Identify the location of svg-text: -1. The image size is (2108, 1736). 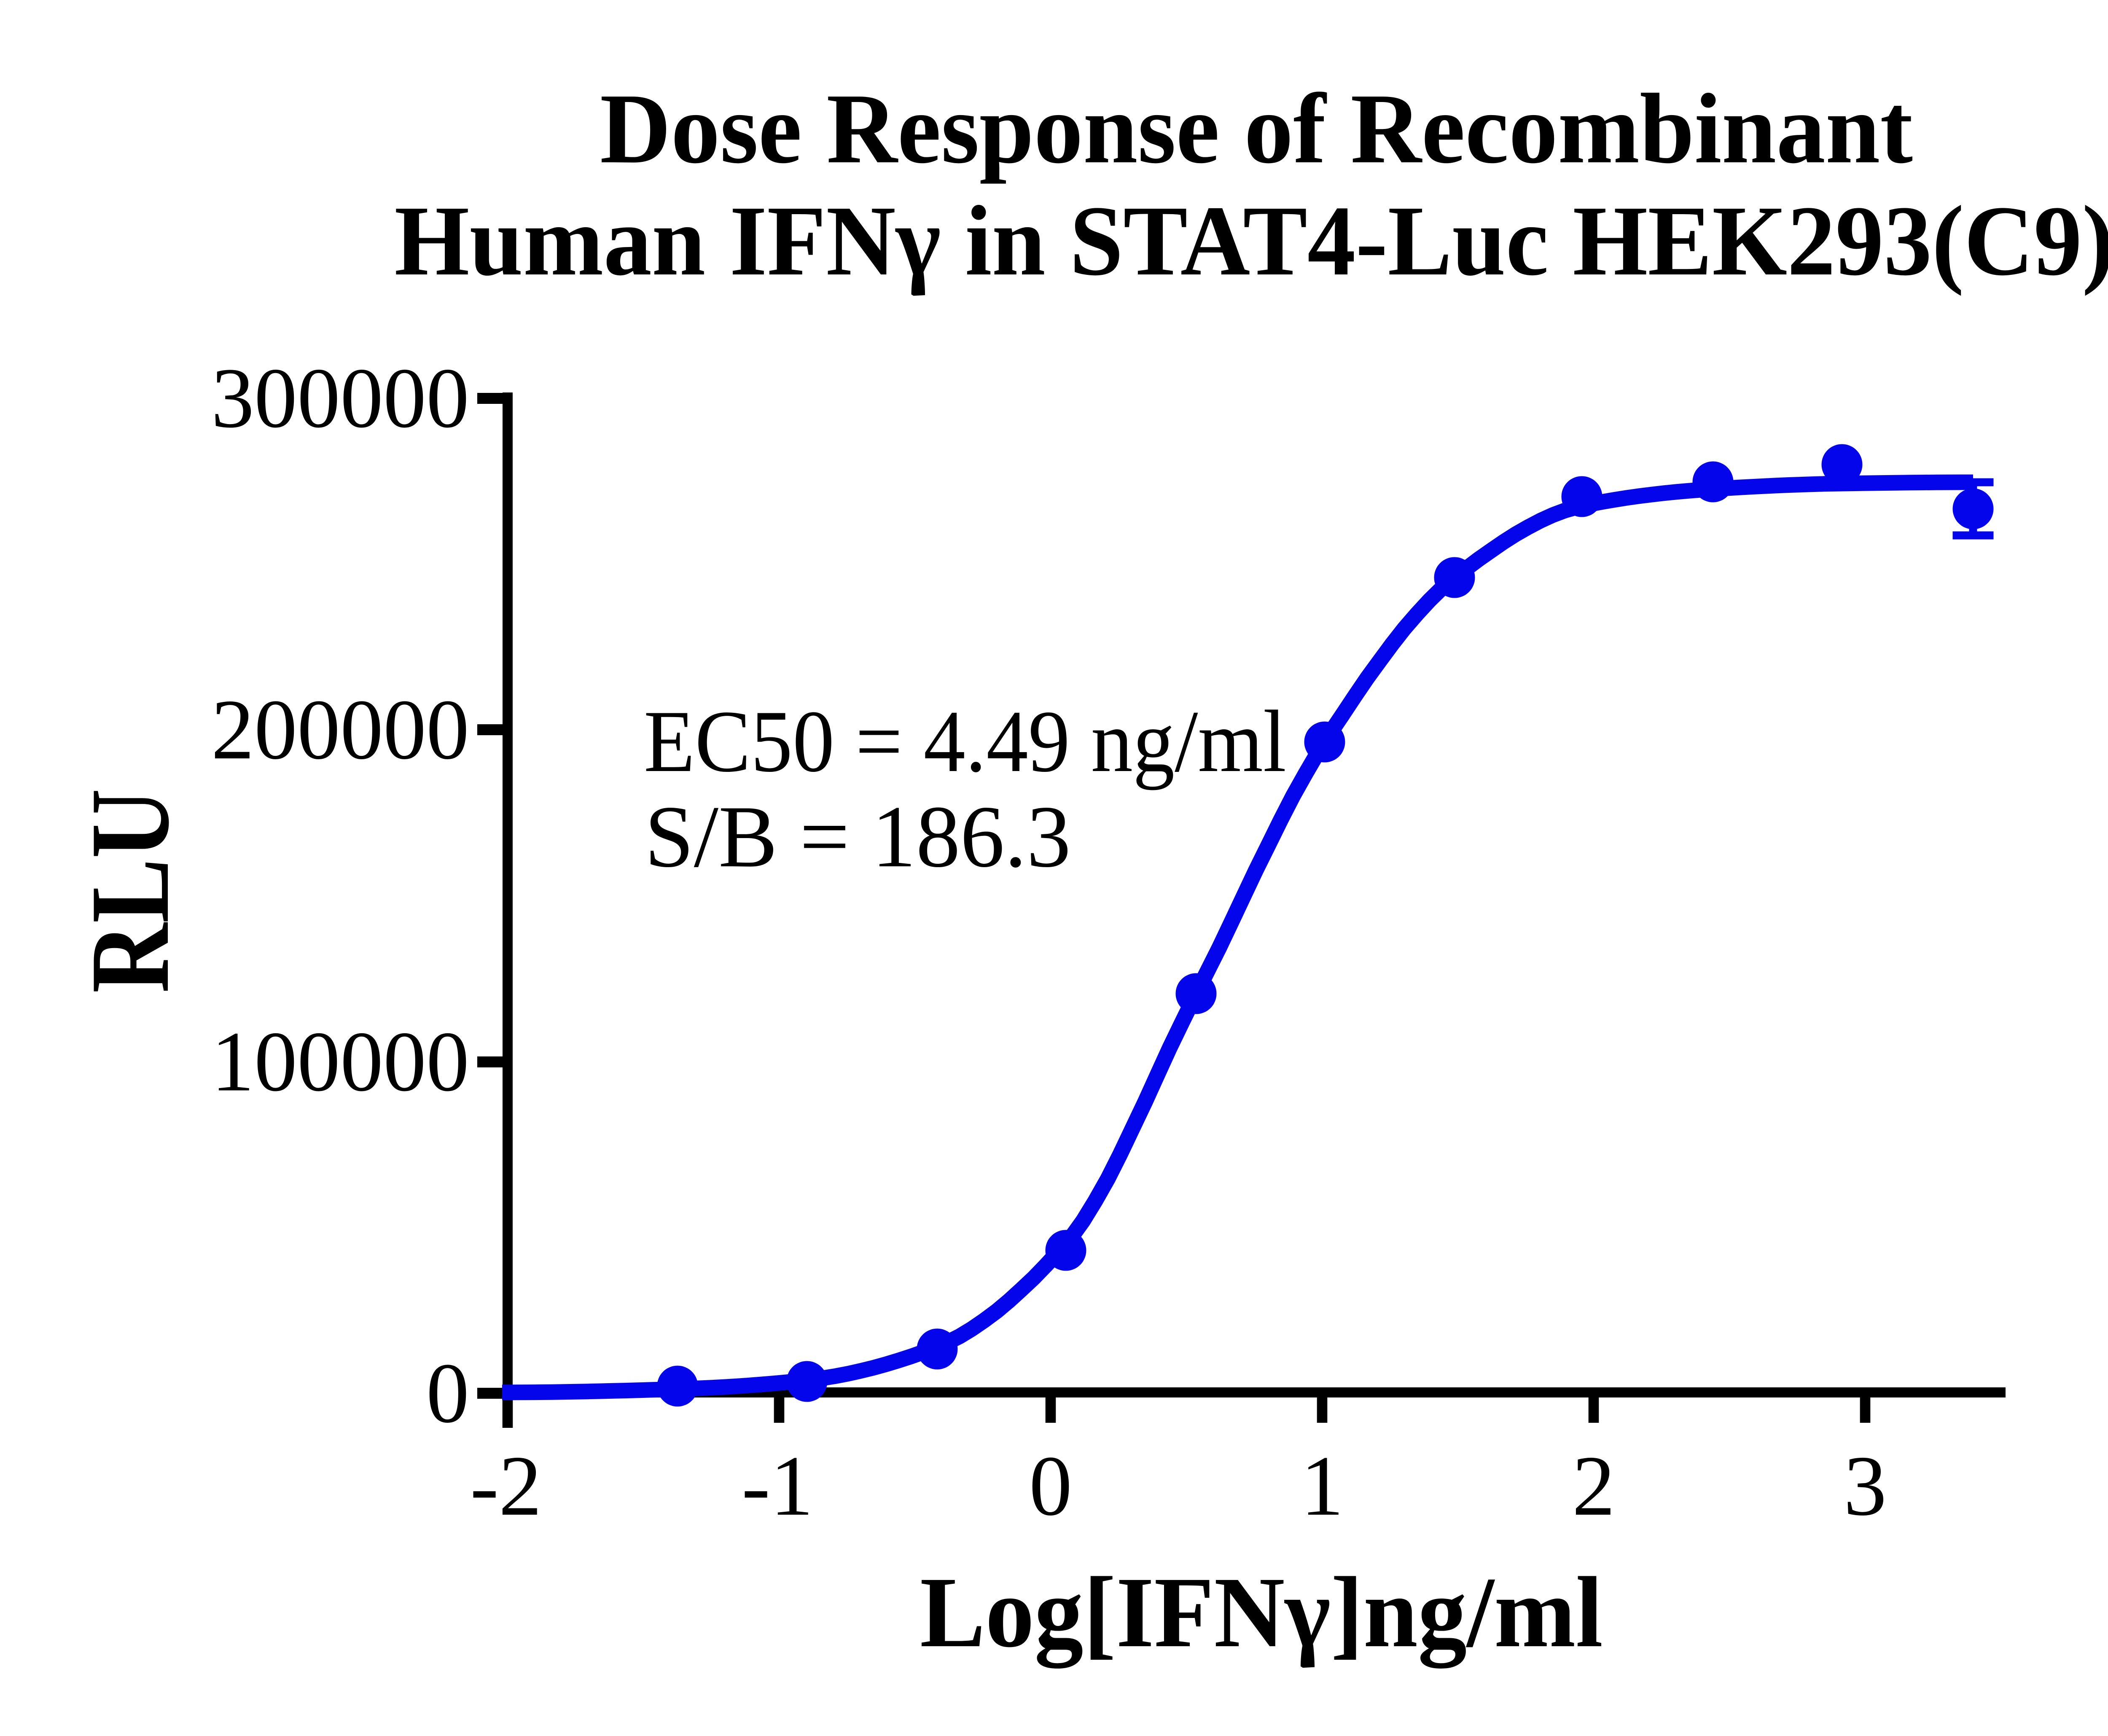
(777, 1486).